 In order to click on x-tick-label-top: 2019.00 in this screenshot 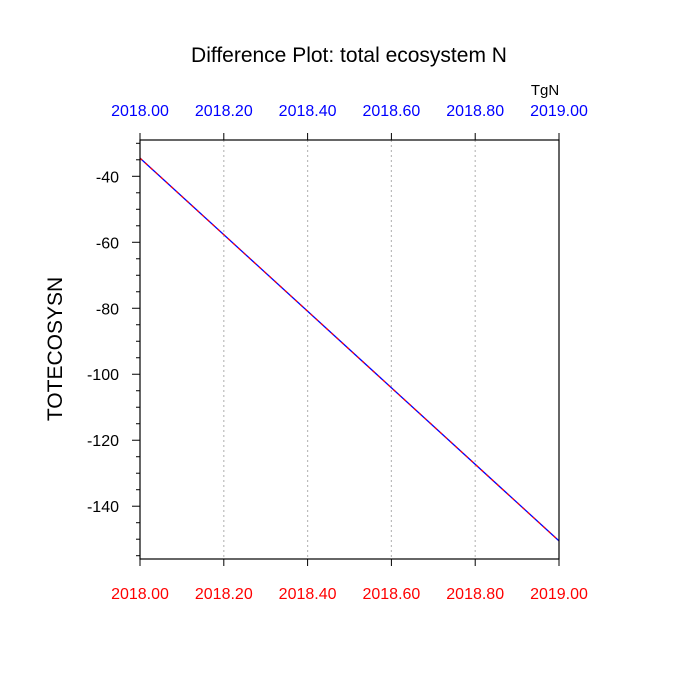, I will do `click(559, 111)`.